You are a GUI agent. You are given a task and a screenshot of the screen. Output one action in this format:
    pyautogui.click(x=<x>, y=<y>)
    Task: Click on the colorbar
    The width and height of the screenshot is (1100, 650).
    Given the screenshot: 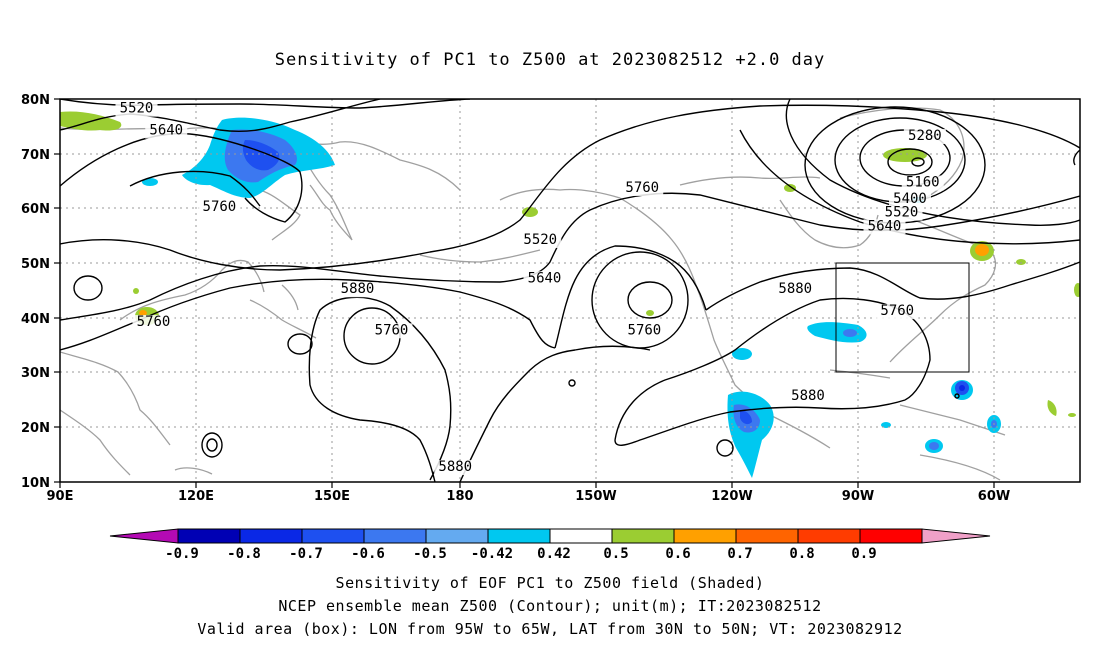 What is the action you would take?
    pyautogui.click(x=550, y=536)
    